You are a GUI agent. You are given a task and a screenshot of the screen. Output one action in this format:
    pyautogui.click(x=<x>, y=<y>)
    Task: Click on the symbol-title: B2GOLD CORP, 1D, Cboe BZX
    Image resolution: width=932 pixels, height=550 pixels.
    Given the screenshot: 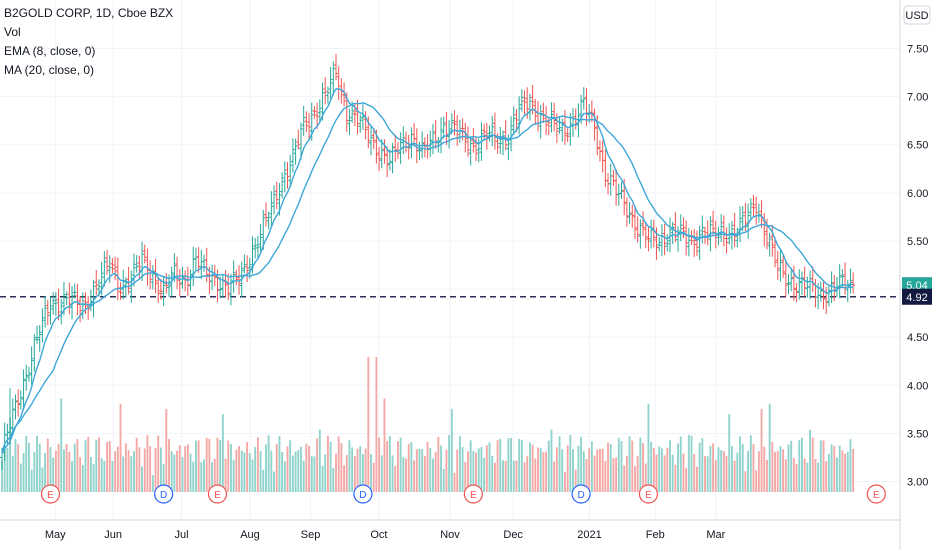 What is the action you would take?
    pyautogui.click(x=89, y=13)
    